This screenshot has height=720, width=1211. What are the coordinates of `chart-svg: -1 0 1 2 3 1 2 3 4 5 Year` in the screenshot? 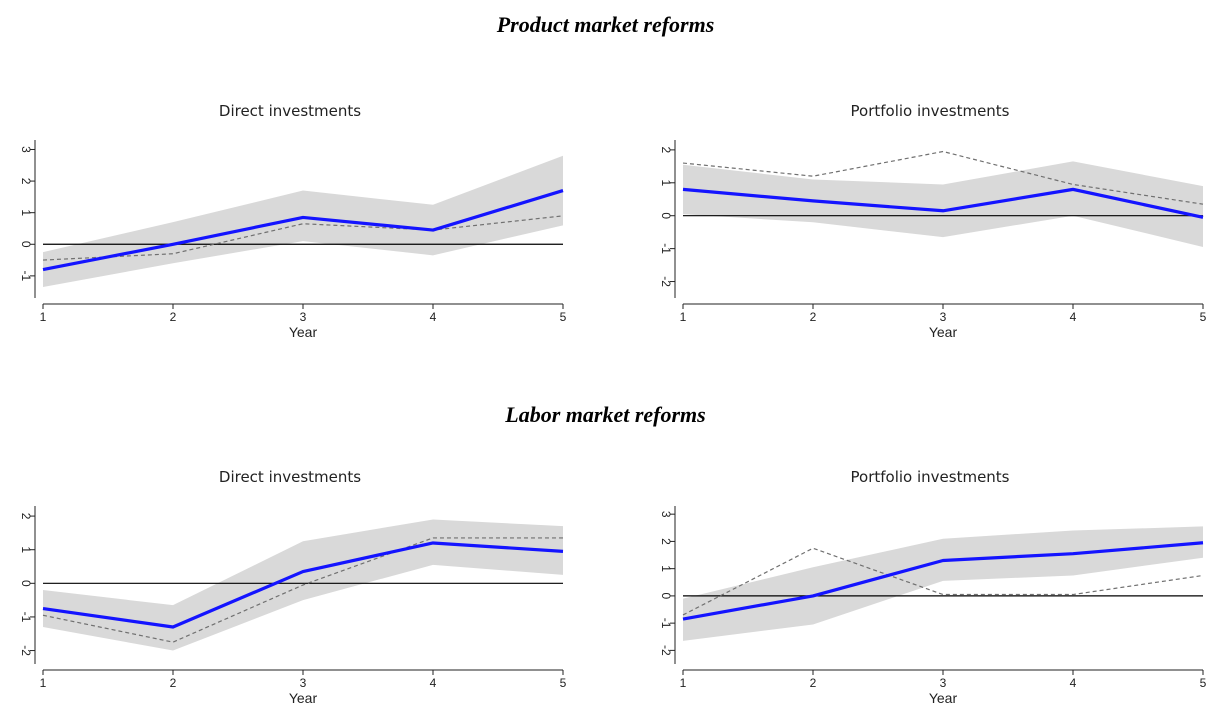 It's located at (293, 240).